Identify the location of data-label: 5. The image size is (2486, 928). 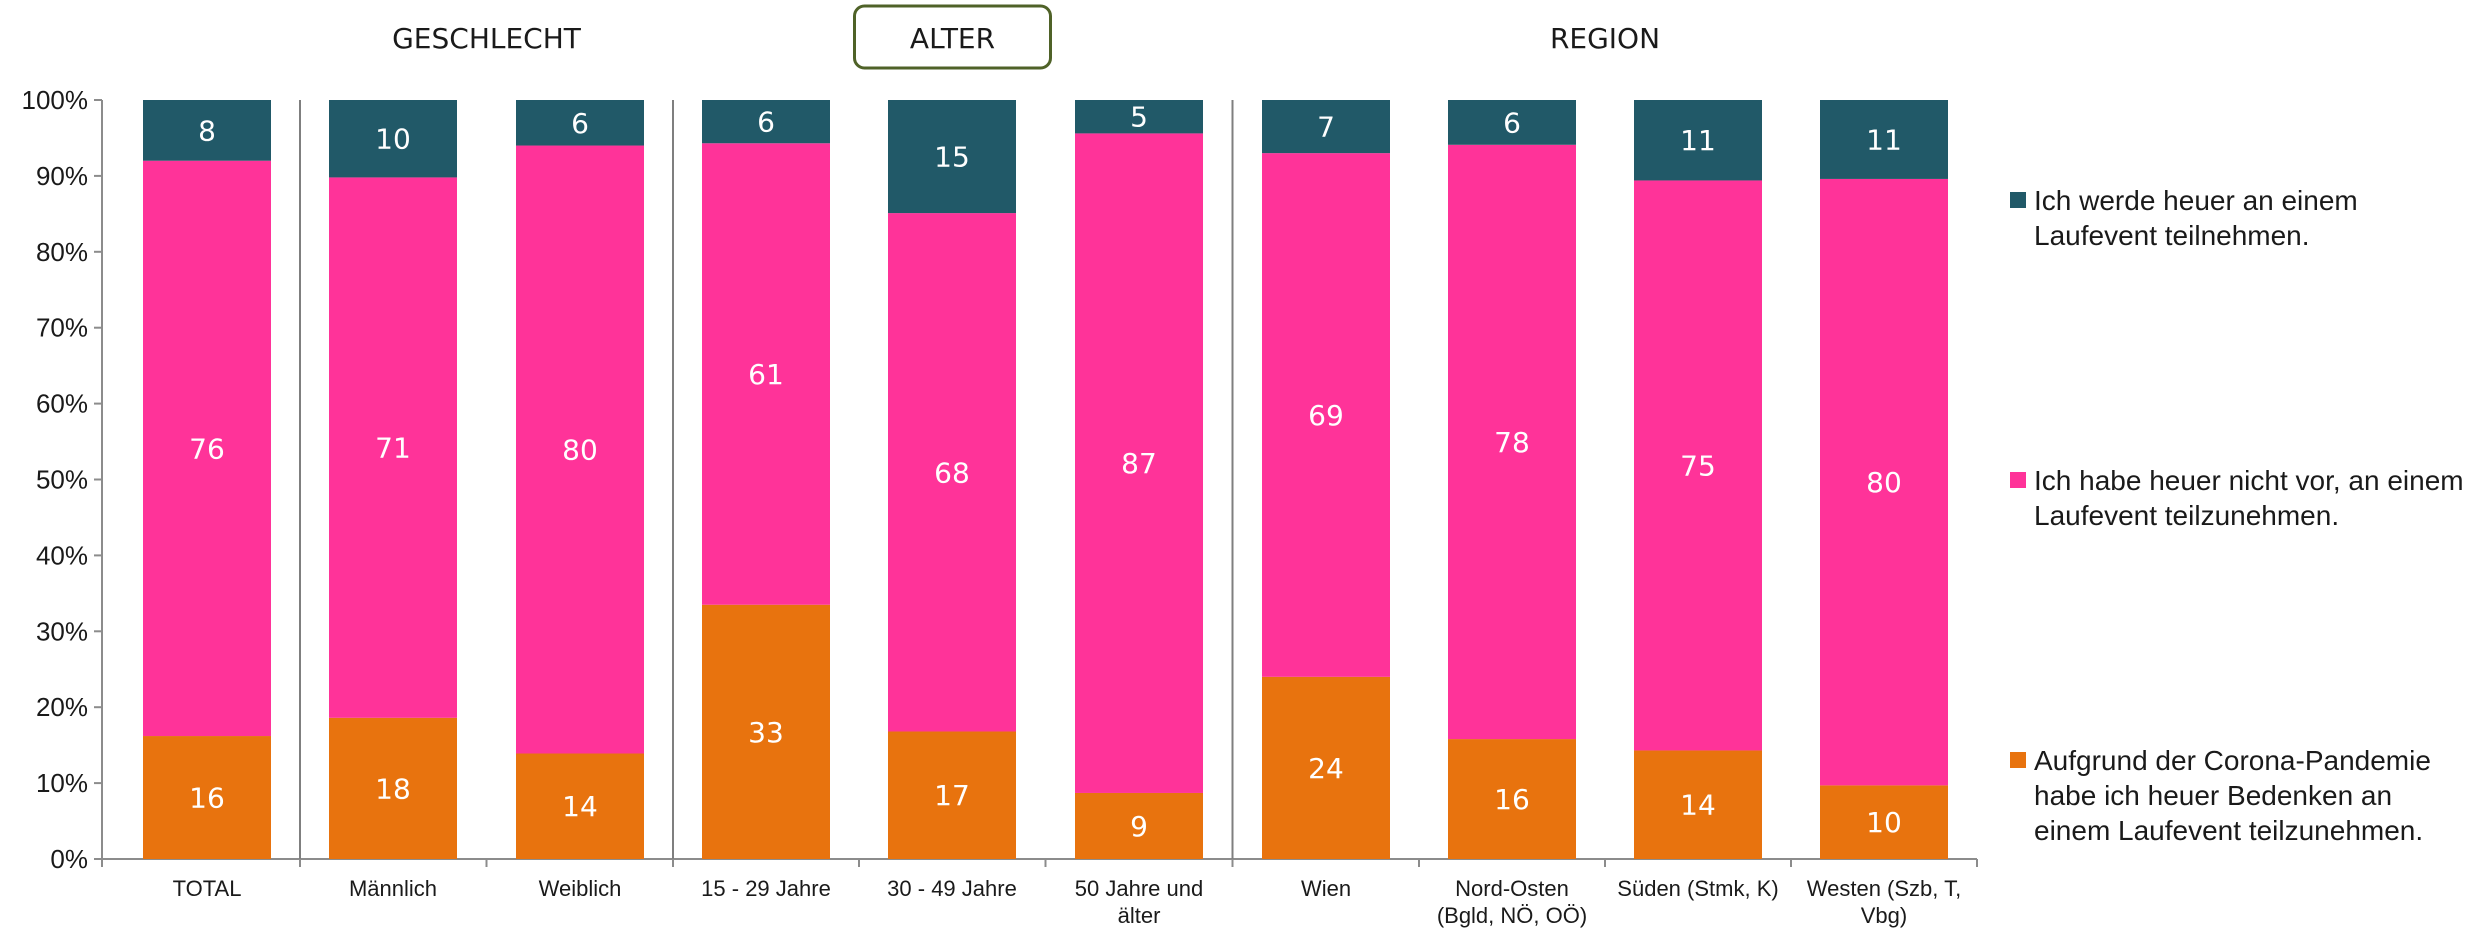
(1139, 117).